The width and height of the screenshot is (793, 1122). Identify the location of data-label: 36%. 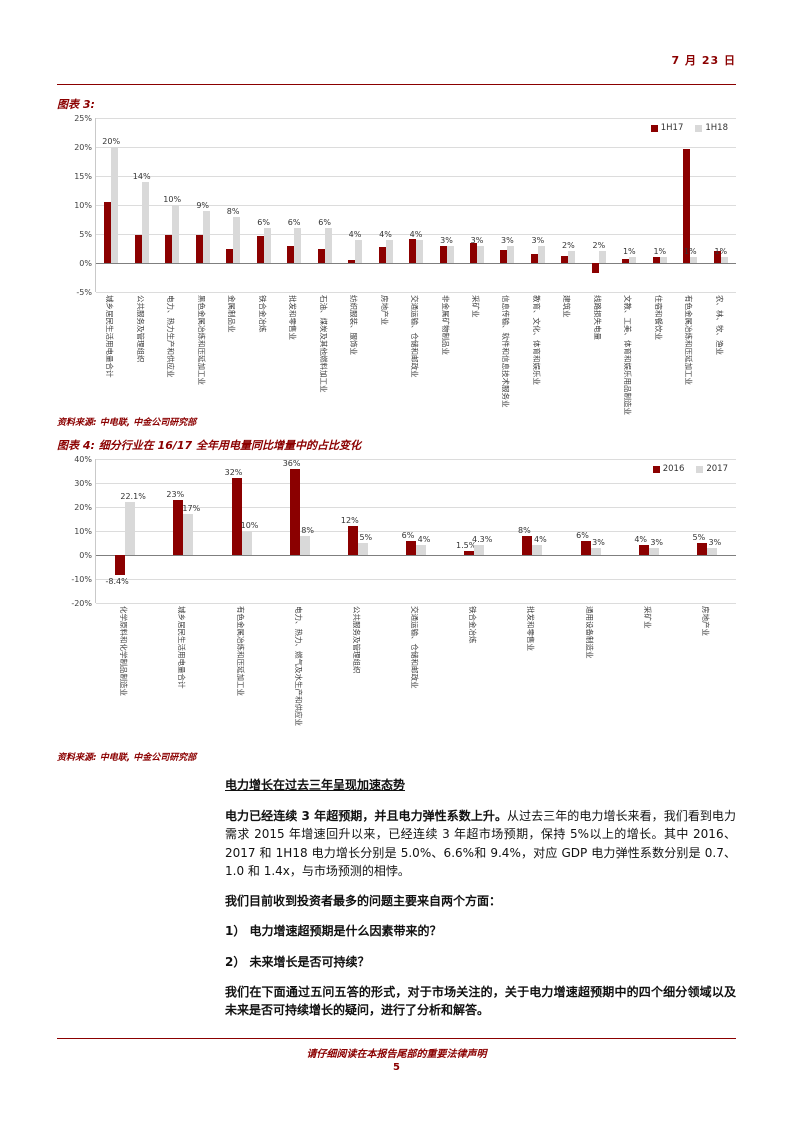
(291, 463).